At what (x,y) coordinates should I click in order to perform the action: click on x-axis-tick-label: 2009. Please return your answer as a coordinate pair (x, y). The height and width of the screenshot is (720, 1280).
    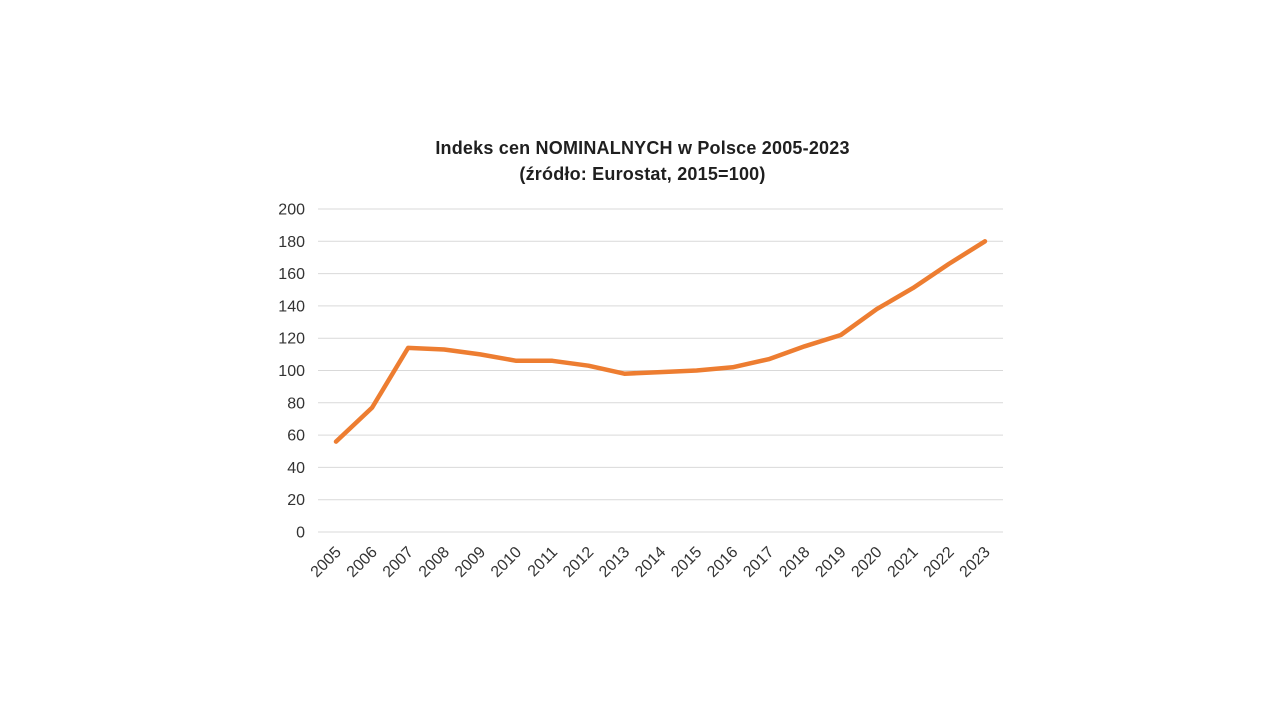
    Looking at the image, I should click on (470, 562).